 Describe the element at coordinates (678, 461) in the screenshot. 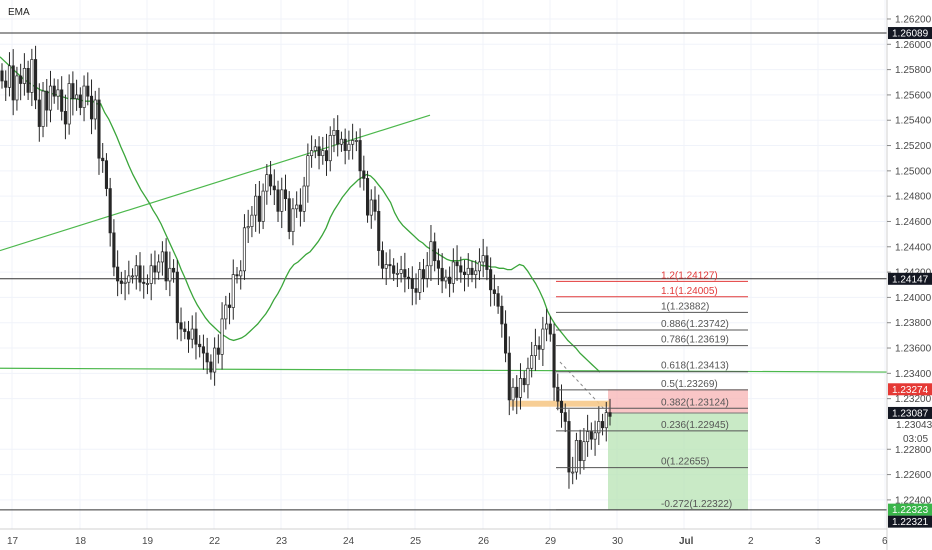

I see `take-profit-zone` at that location.